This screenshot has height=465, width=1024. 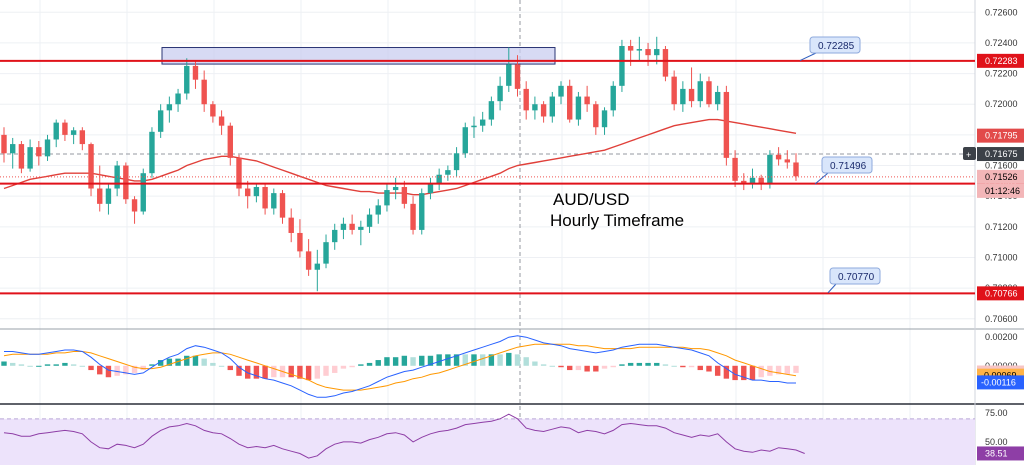 I want to click on rsi-pane, so click(x=487, y=439).